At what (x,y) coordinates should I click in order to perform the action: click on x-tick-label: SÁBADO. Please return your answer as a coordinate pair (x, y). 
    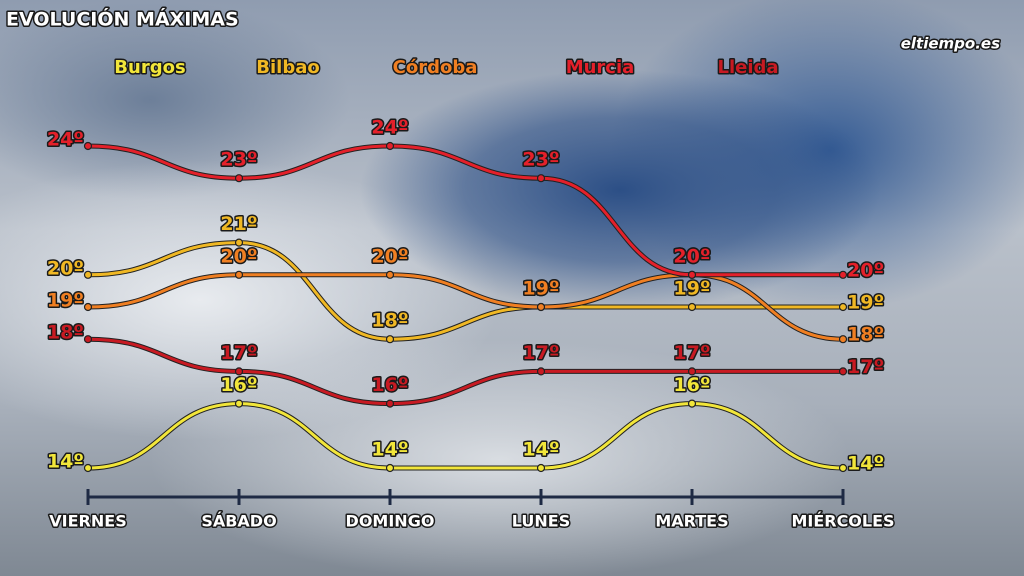
    Looking at the image, I should click on (238, 521).